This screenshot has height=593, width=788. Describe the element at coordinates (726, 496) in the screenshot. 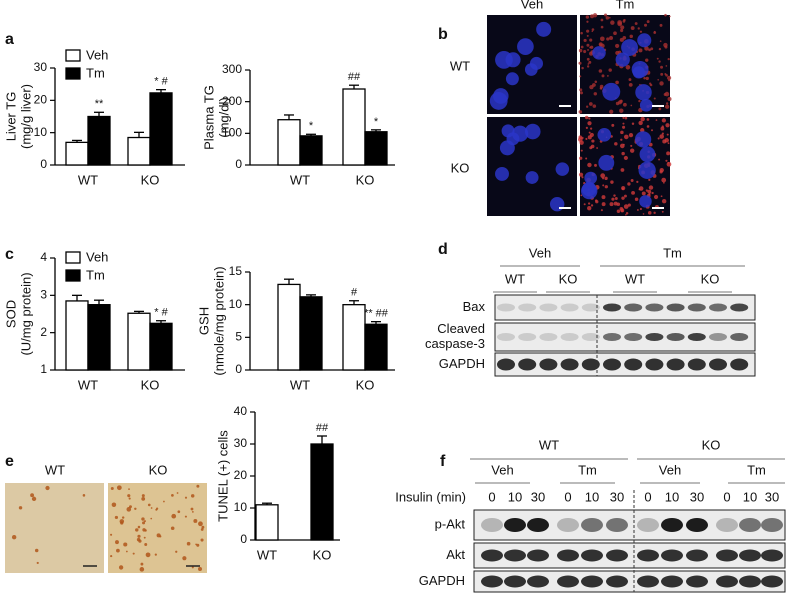

I see `time-value: 0` at that location.